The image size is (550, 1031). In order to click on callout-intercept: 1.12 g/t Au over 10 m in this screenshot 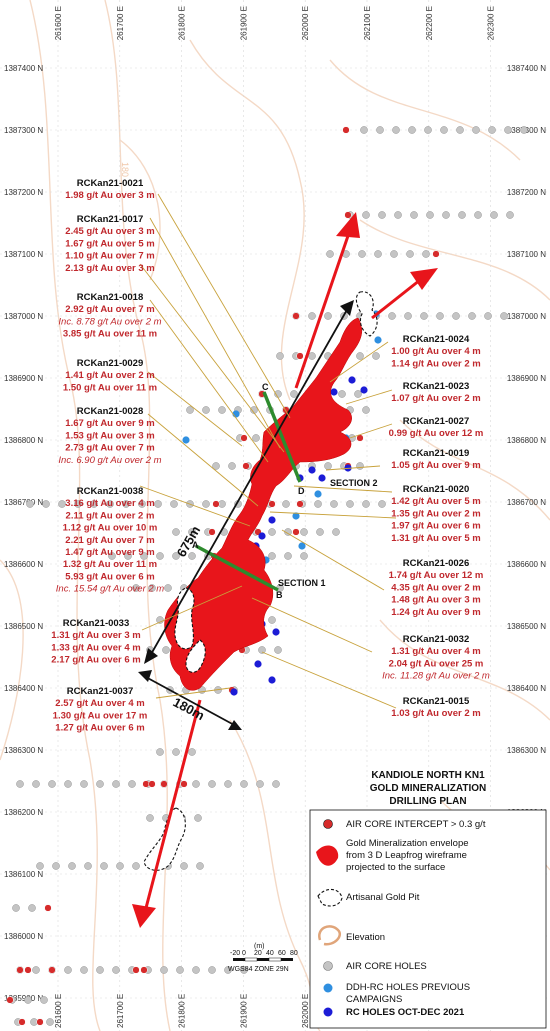, I will do `click(110, 528)`.